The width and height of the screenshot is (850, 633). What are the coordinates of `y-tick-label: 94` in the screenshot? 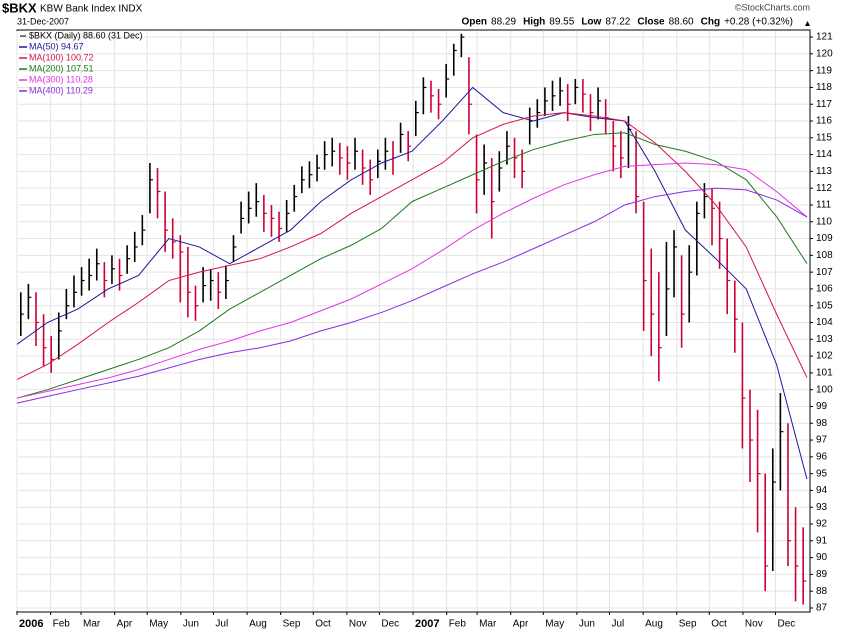 It's located at (822, 490).